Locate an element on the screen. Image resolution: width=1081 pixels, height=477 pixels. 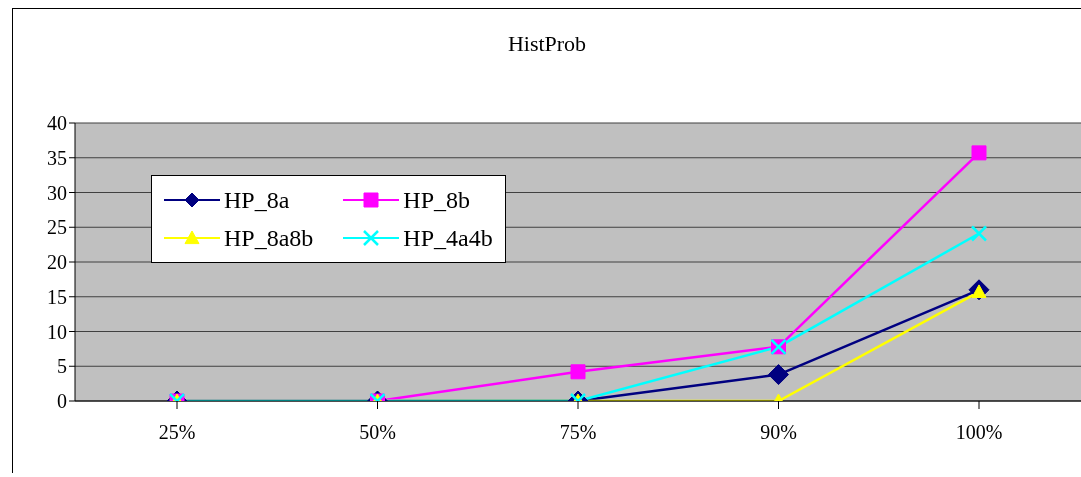
y-tick-label: 30 is located at coordinates (57, 192).